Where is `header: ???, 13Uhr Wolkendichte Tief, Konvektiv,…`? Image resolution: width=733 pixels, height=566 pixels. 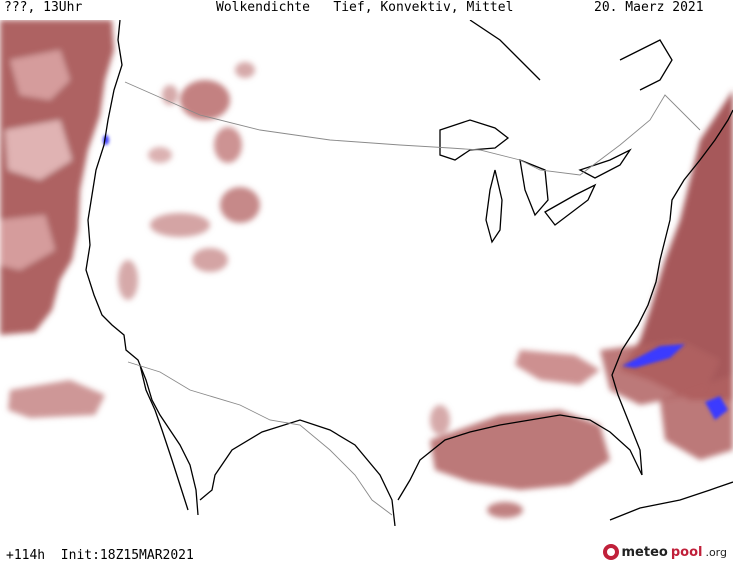
header: ???, 13Uhr Wolkendichte Tief, Konvektiv,… is located at coordinates (366, 10).